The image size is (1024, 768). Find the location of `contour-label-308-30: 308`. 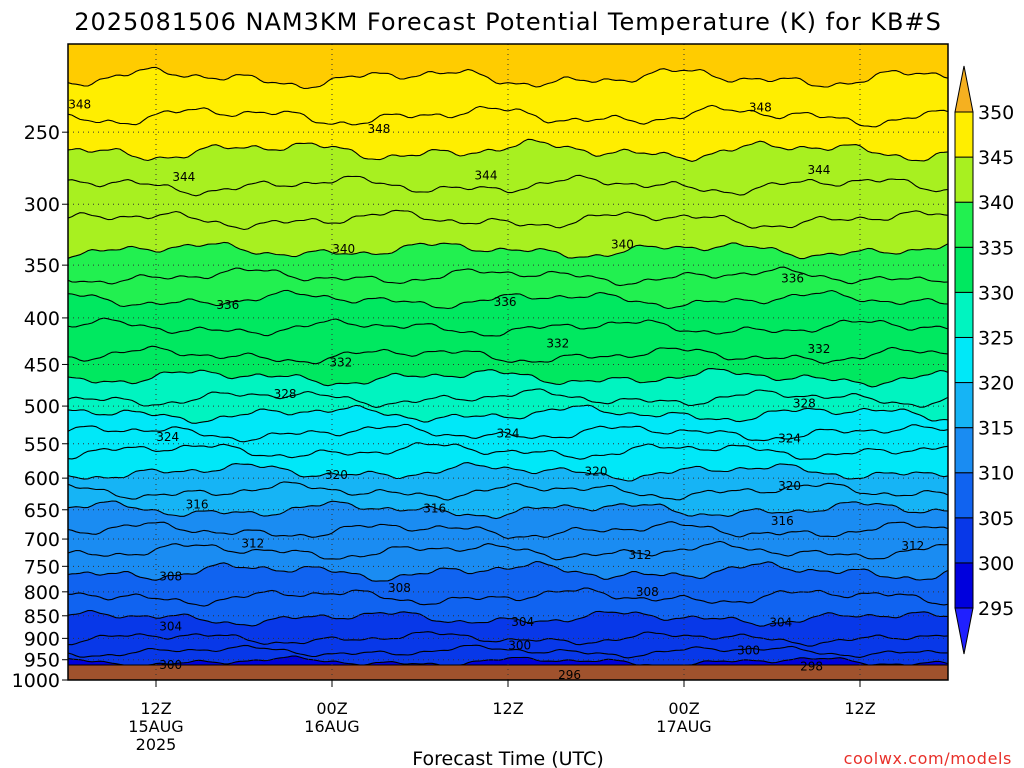

contour-label-308-30: 308 is located at coordinates (647, 592).